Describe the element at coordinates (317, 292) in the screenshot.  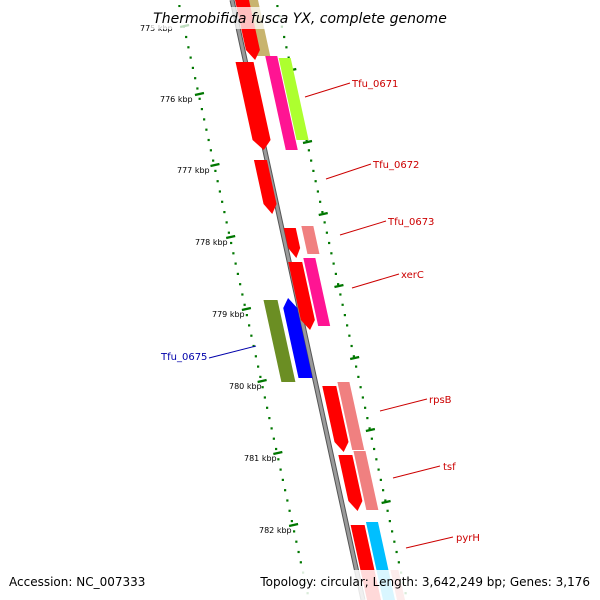
I see `feature-magenta-xerc` at that location.